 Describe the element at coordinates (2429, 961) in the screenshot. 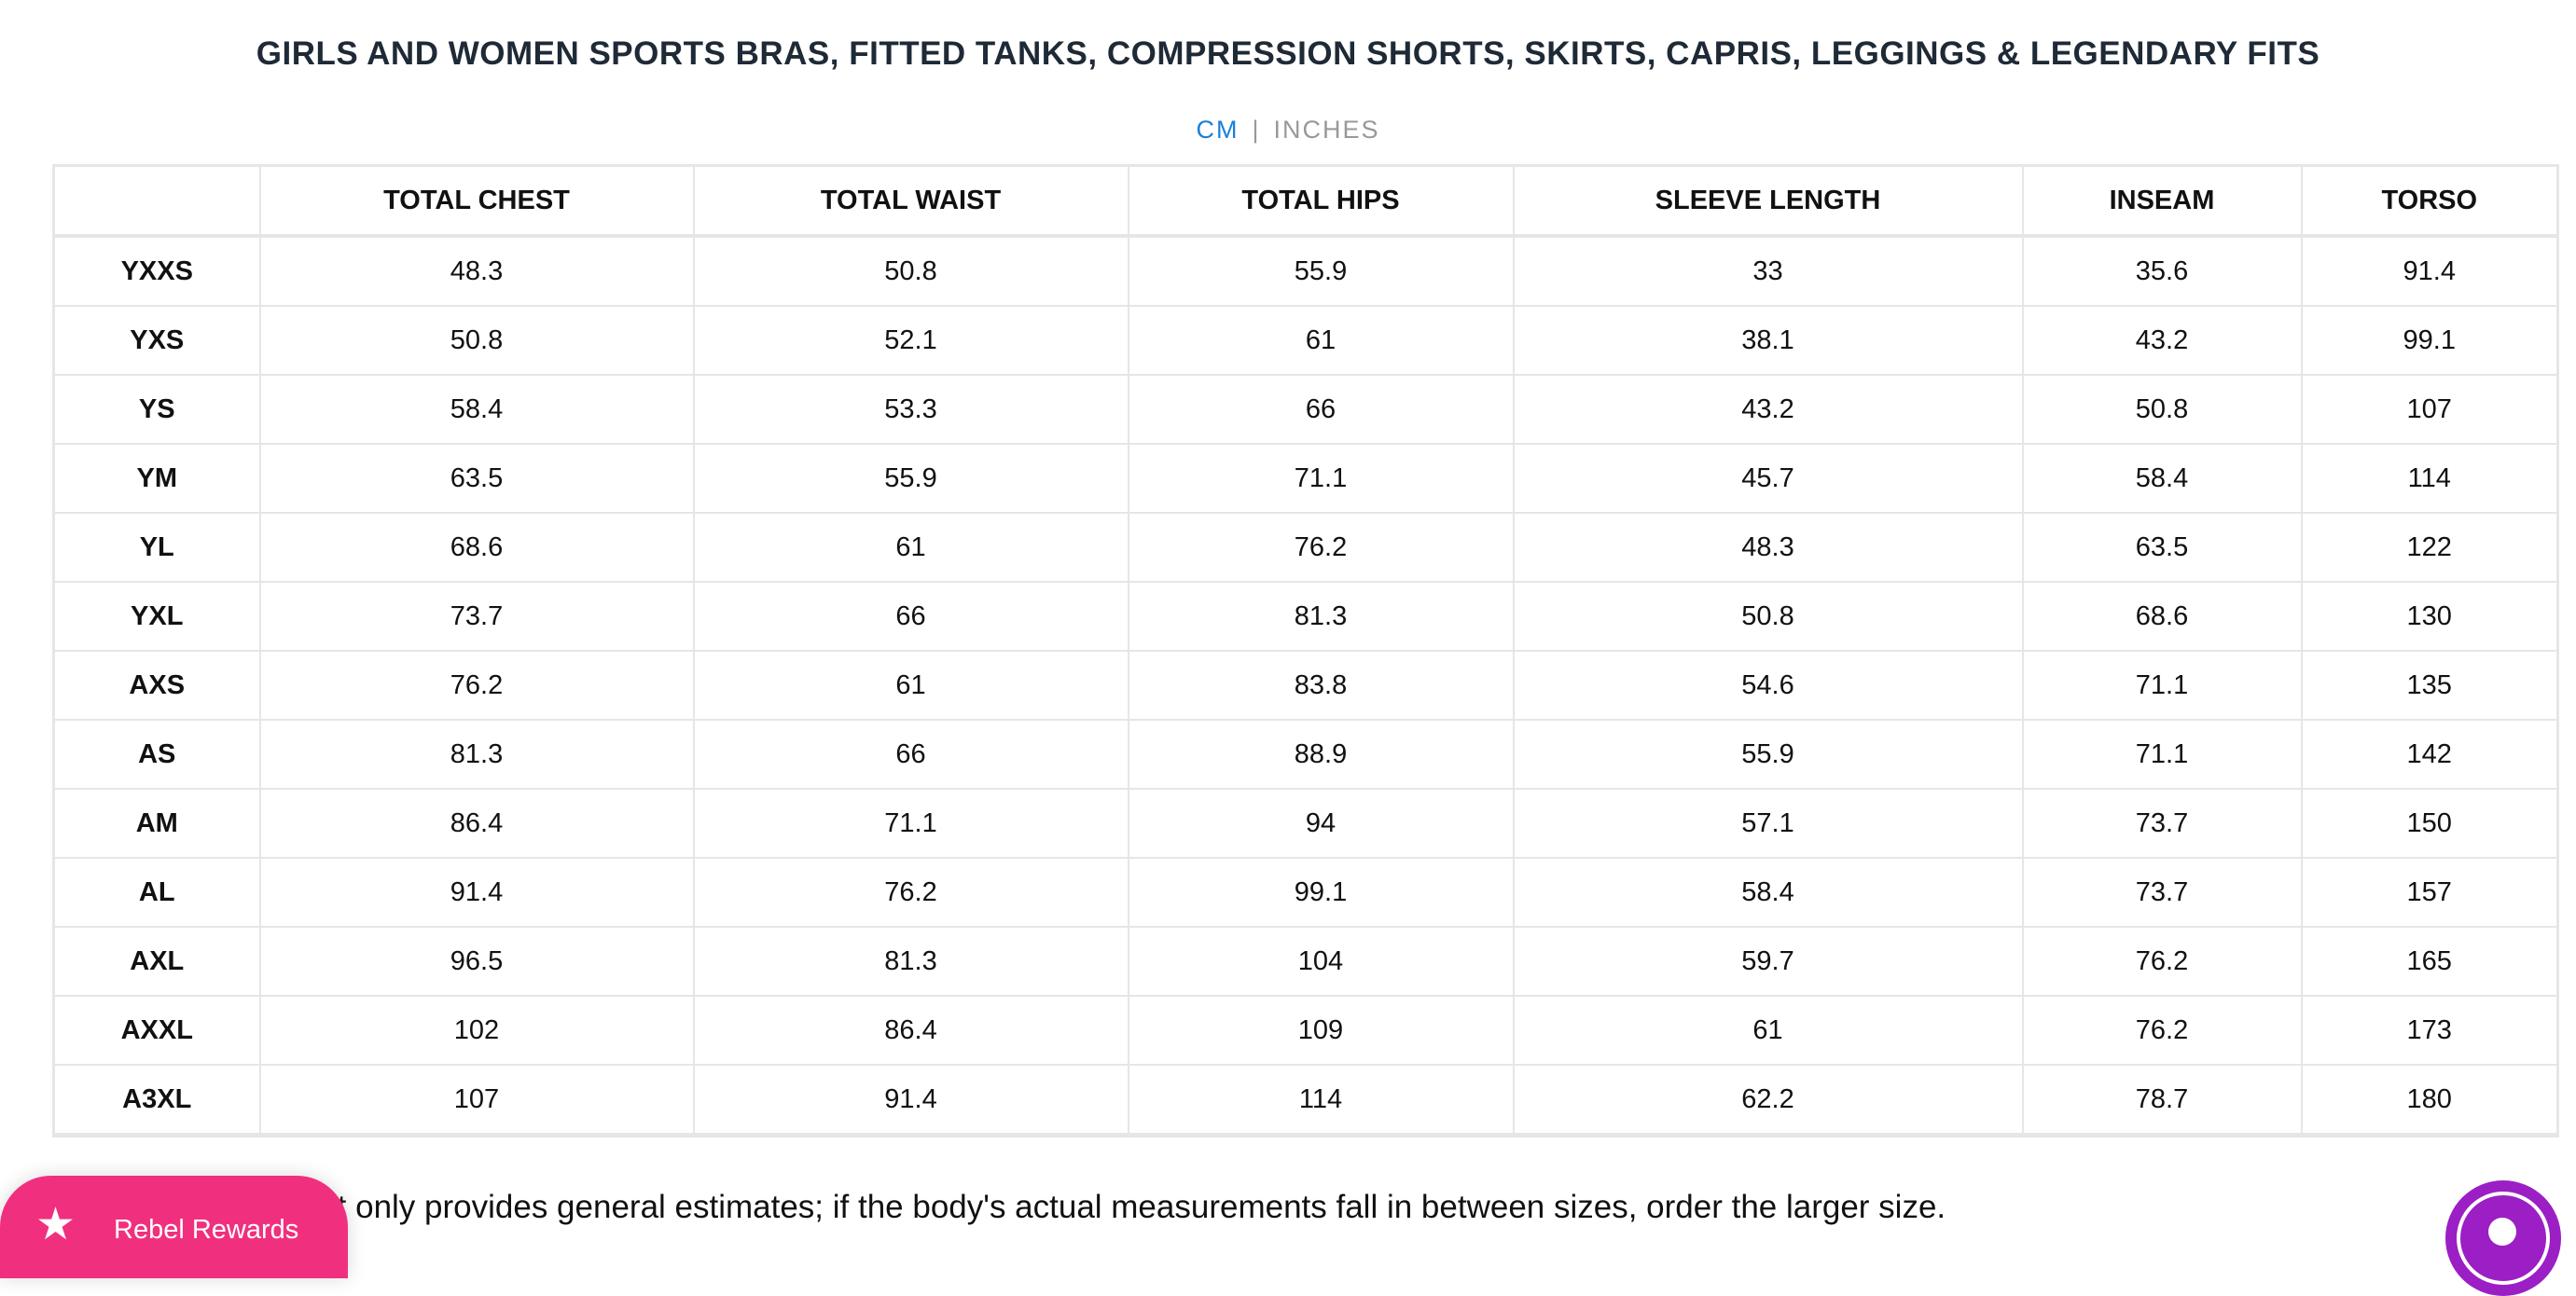

I see `measurement-cell: 165` at that location.